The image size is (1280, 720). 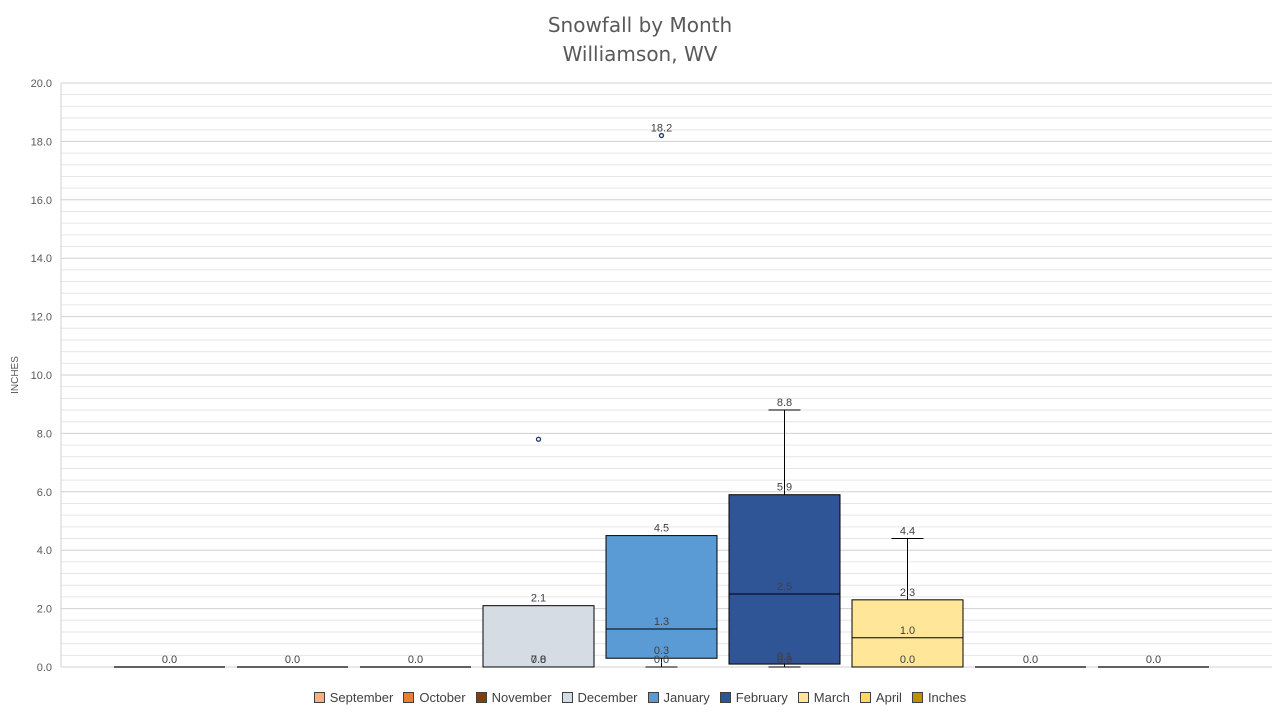 What do you see at coordinates (661, 529) in the screenshot?
I see `data-label: 4.5` at bounding box center [661, 529].